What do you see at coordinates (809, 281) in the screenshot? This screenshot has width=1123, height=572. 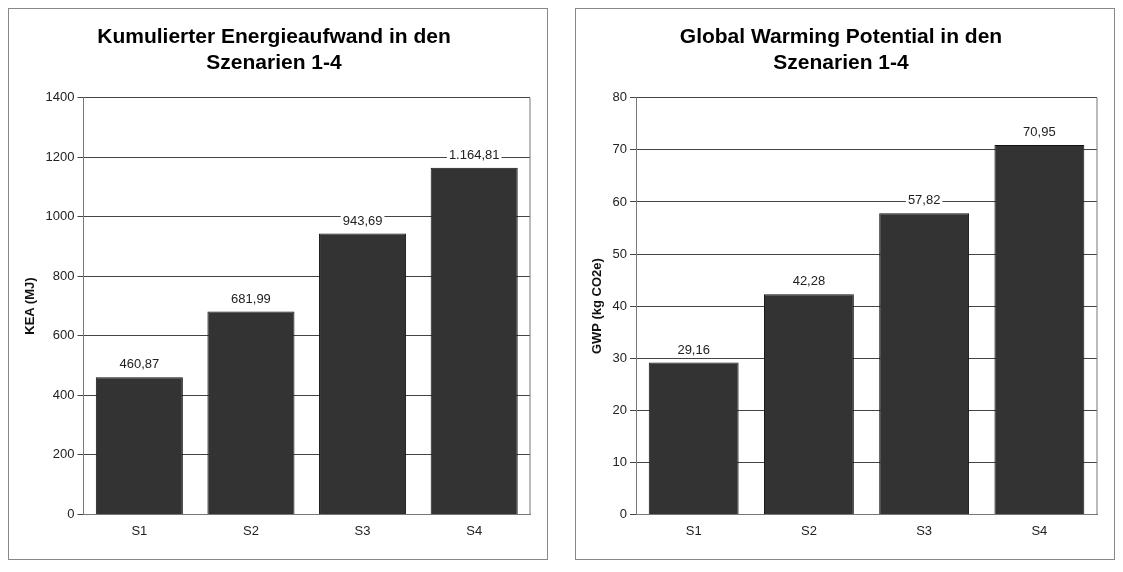 I see `data-label: 42,28` at bounding box center [809, 281].